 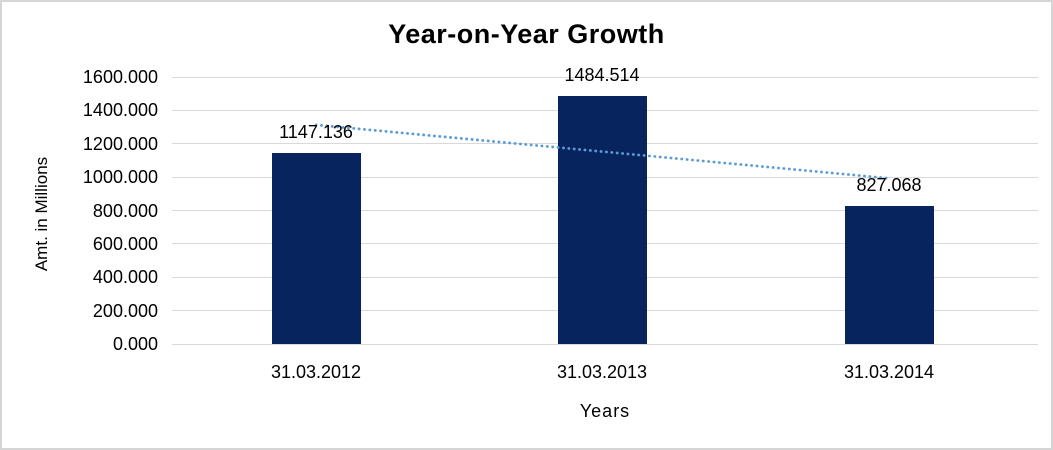 What do you see at coordinates (120, 177) in the screenshot?
I see `y-tick-label: 1000.000` at bounding box center [120, 177].